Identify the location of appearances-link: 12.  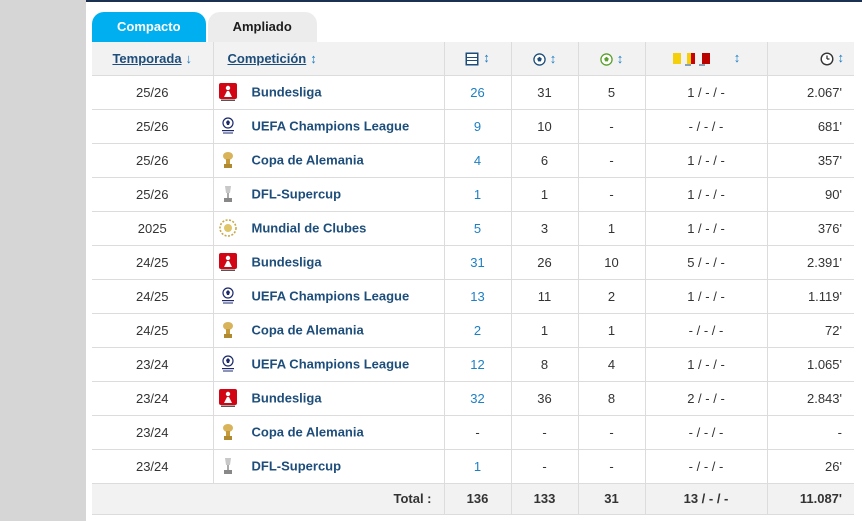
(477, 364).